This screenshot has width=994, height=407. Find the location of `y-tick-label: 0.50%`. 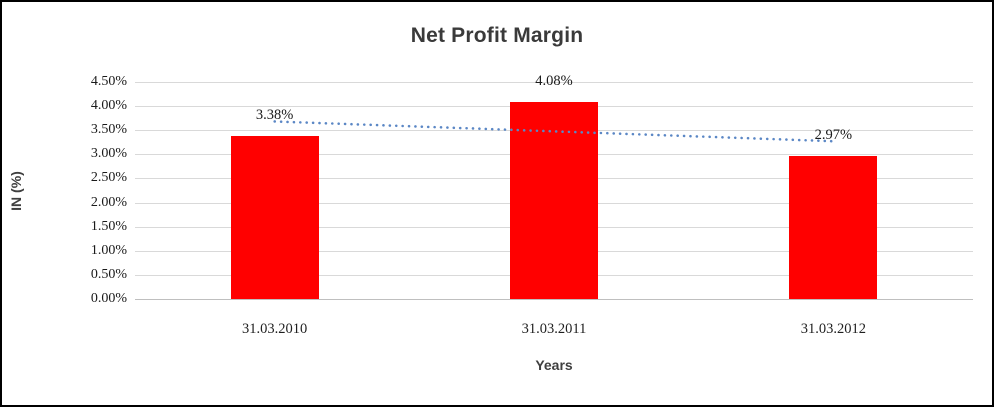

y-tick-label: 0.50% is located at coordinates (108, 274).